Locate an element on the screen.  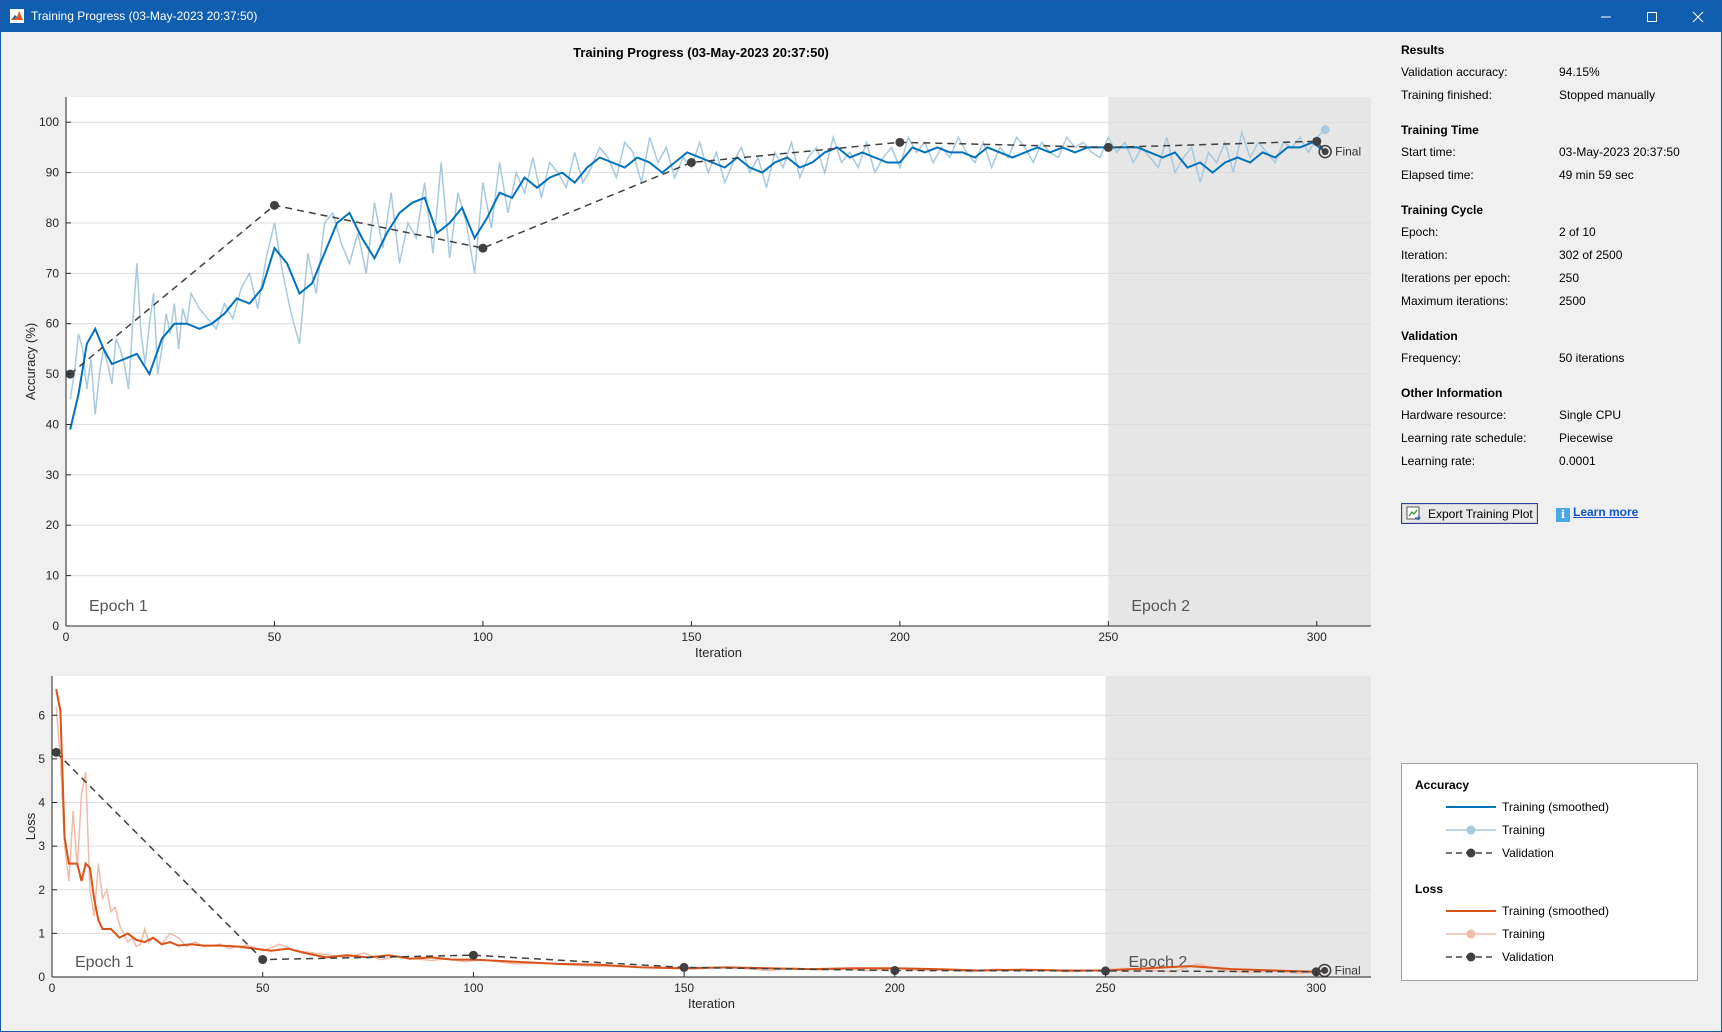
iterations-per-epoch-label: Iterations per epoch: is located at coordinates (1456, 278).